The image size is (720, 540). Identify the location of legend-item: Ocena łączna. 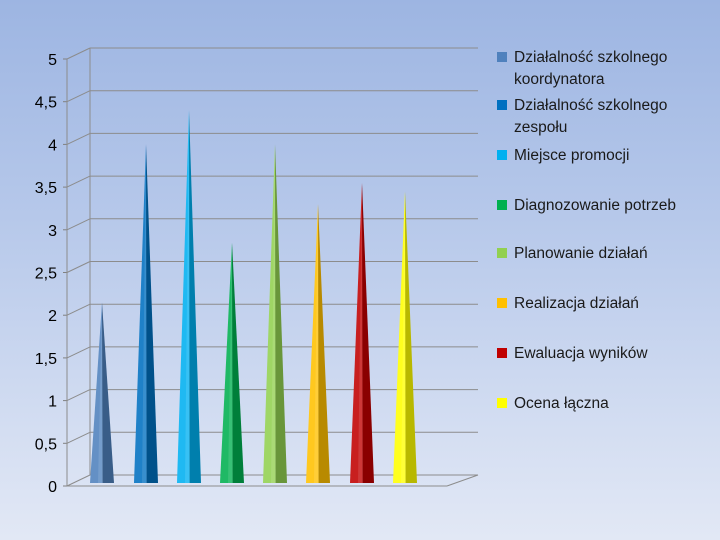
(600, 404).